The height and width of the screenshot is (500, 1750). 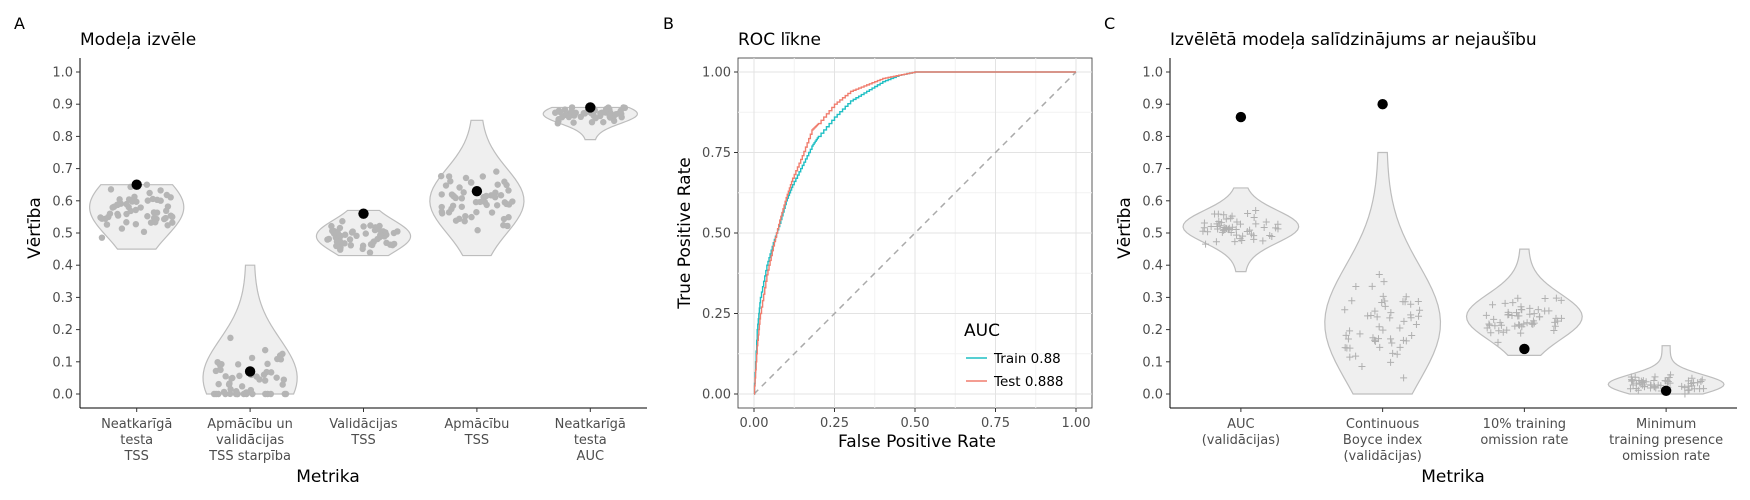 What do you see at coordinates (1152, 395) in the screenshot?
I see `y-tick-label: 0.0` at bounding box center [1152, 395].